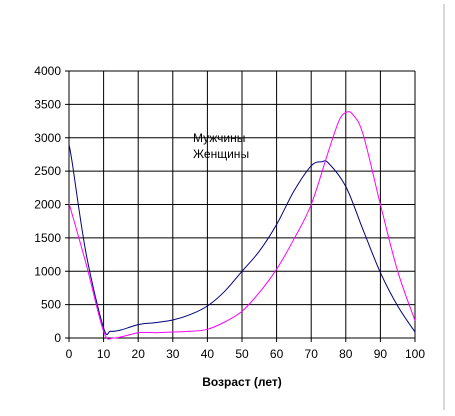 The image size is (455, 416). Describe the element at coordinates (104, 354) in the screenshot. I see `x-tick-label-1: 10` at that location.